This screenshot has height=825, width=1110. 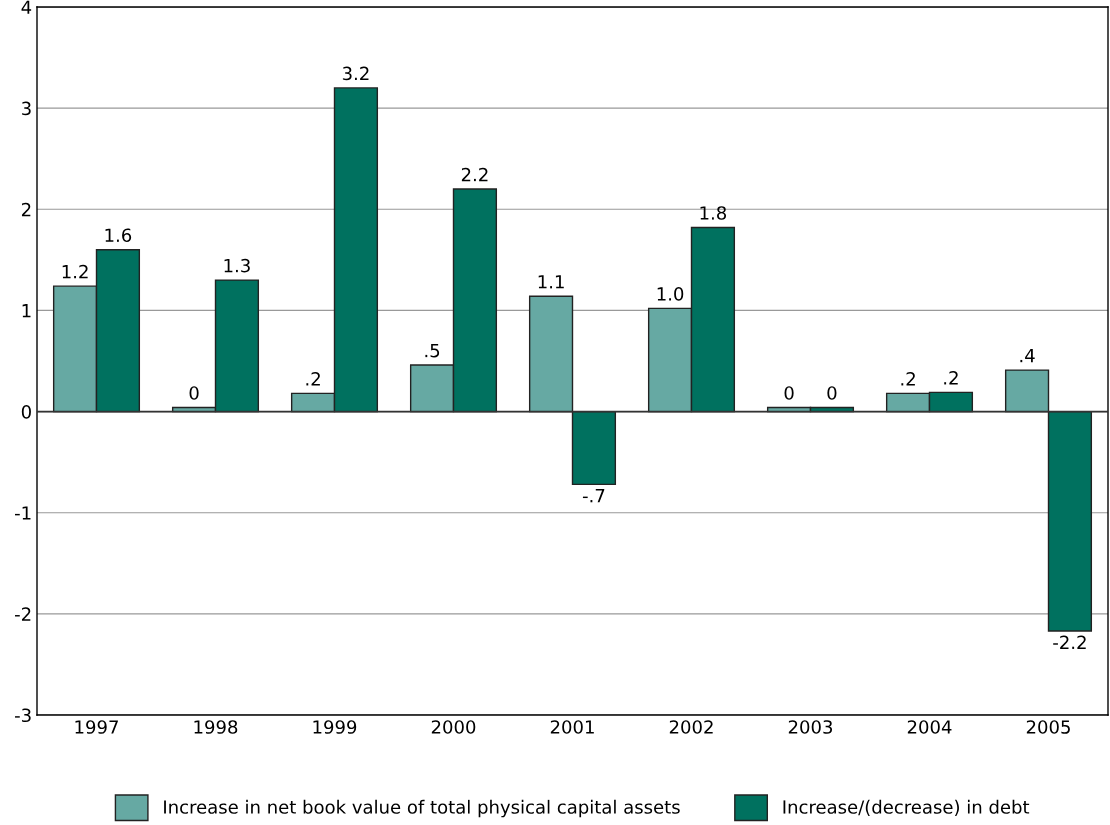 I want to click on x-tick-label: 2001, so click(x=572, y=727).